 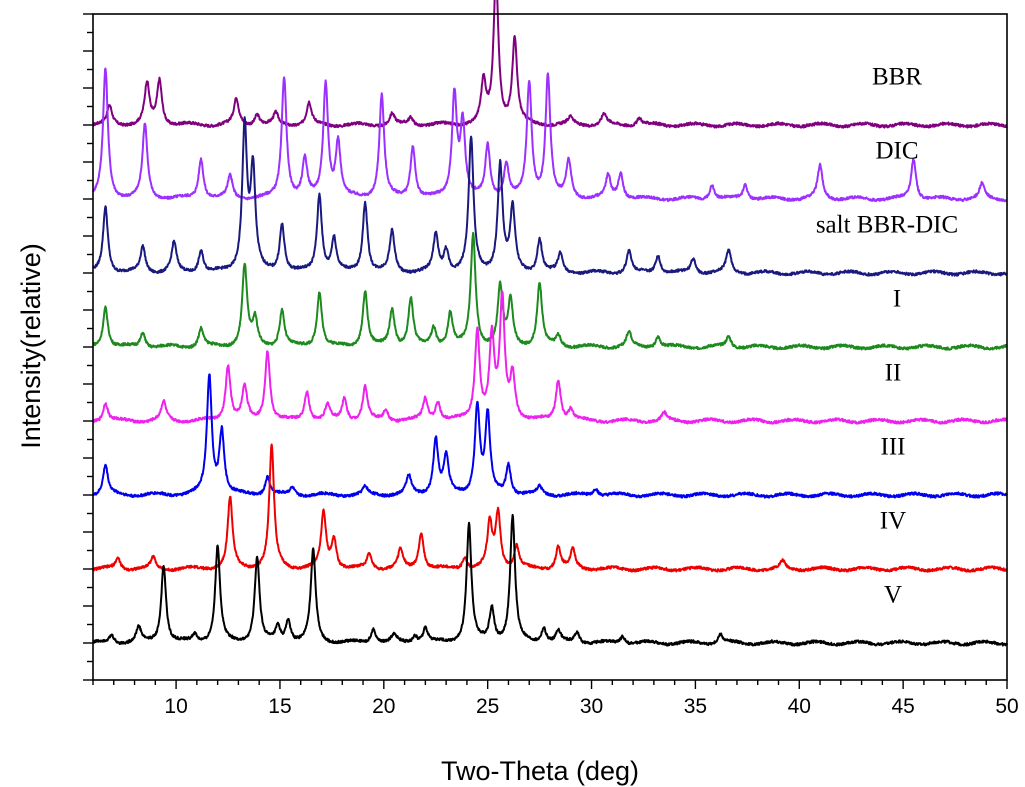 What do you see at coordinates (695, 706) in the screenshot?
I see `x-tick-label: 35` at bounding box center [695, 706].